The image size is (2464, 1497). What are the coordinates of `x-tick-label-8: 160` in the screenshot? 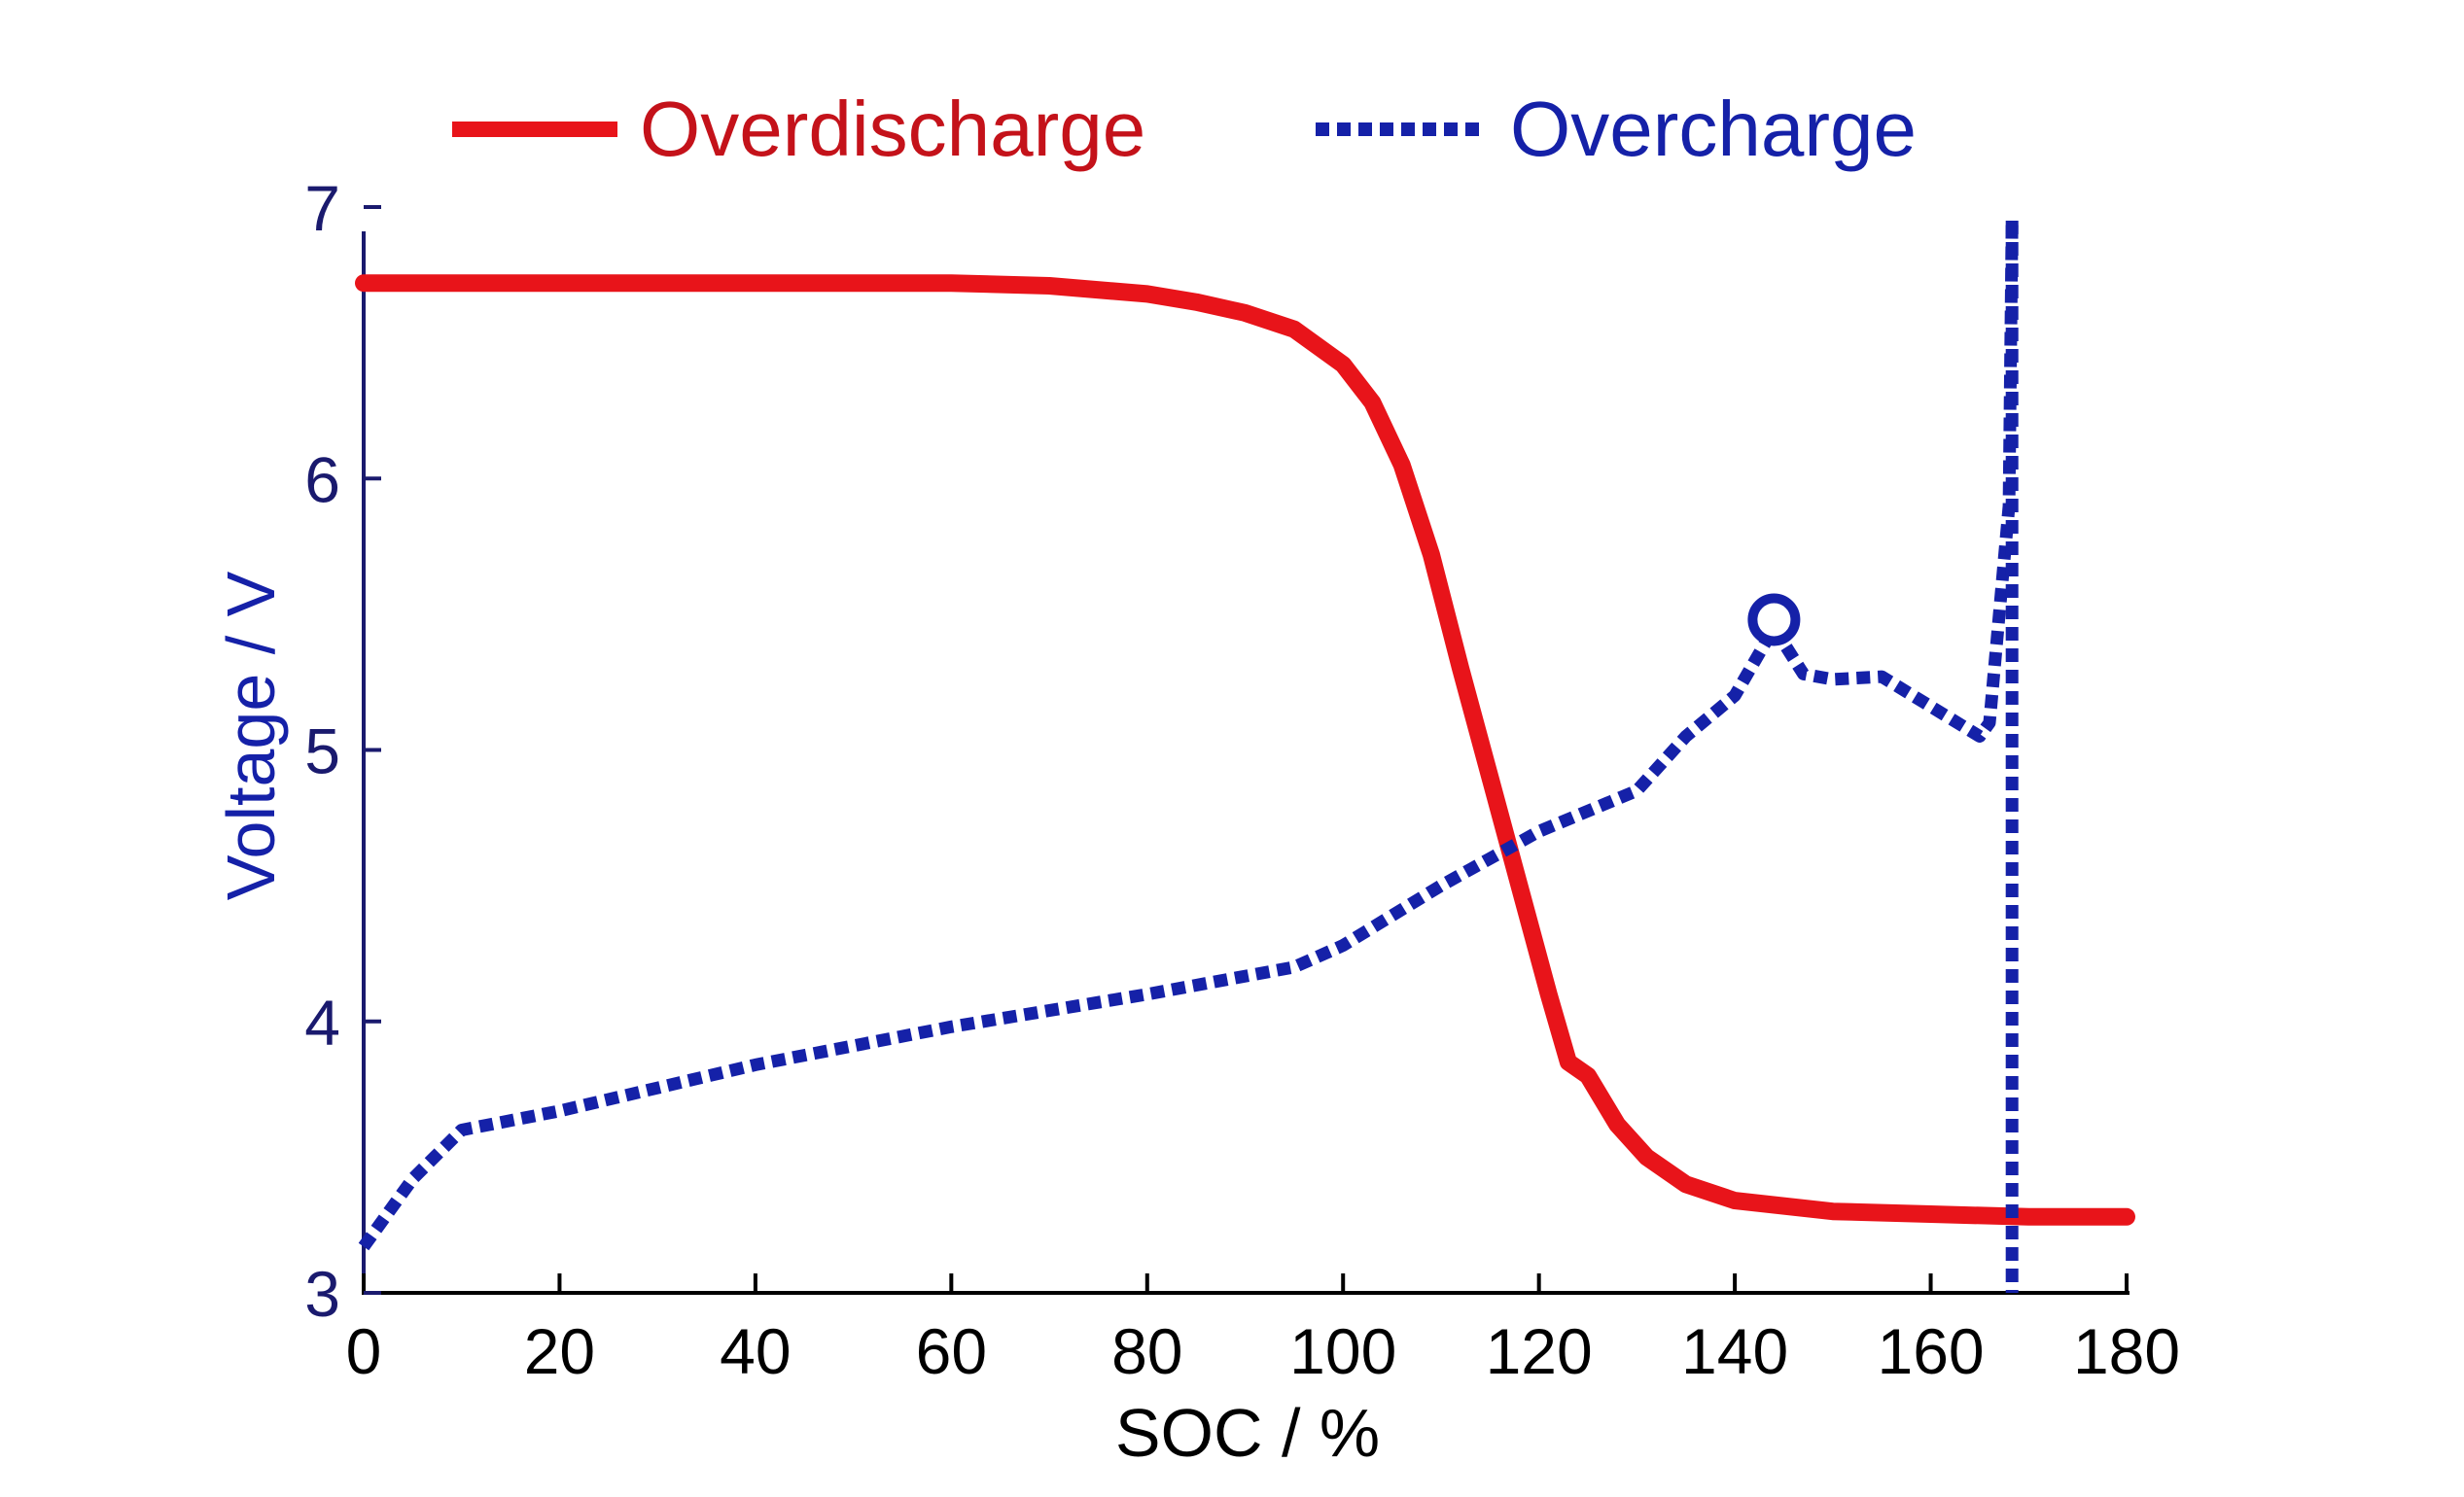 It's located at (1930, 1351).